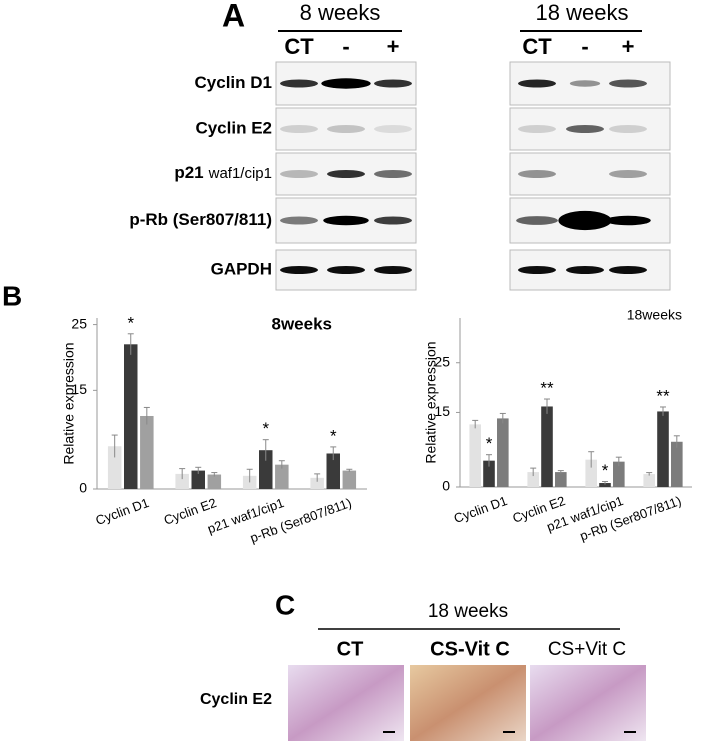  Describe the element at coordinates (188, 172) in the screenshot. I see `row-label: p21` at that location.